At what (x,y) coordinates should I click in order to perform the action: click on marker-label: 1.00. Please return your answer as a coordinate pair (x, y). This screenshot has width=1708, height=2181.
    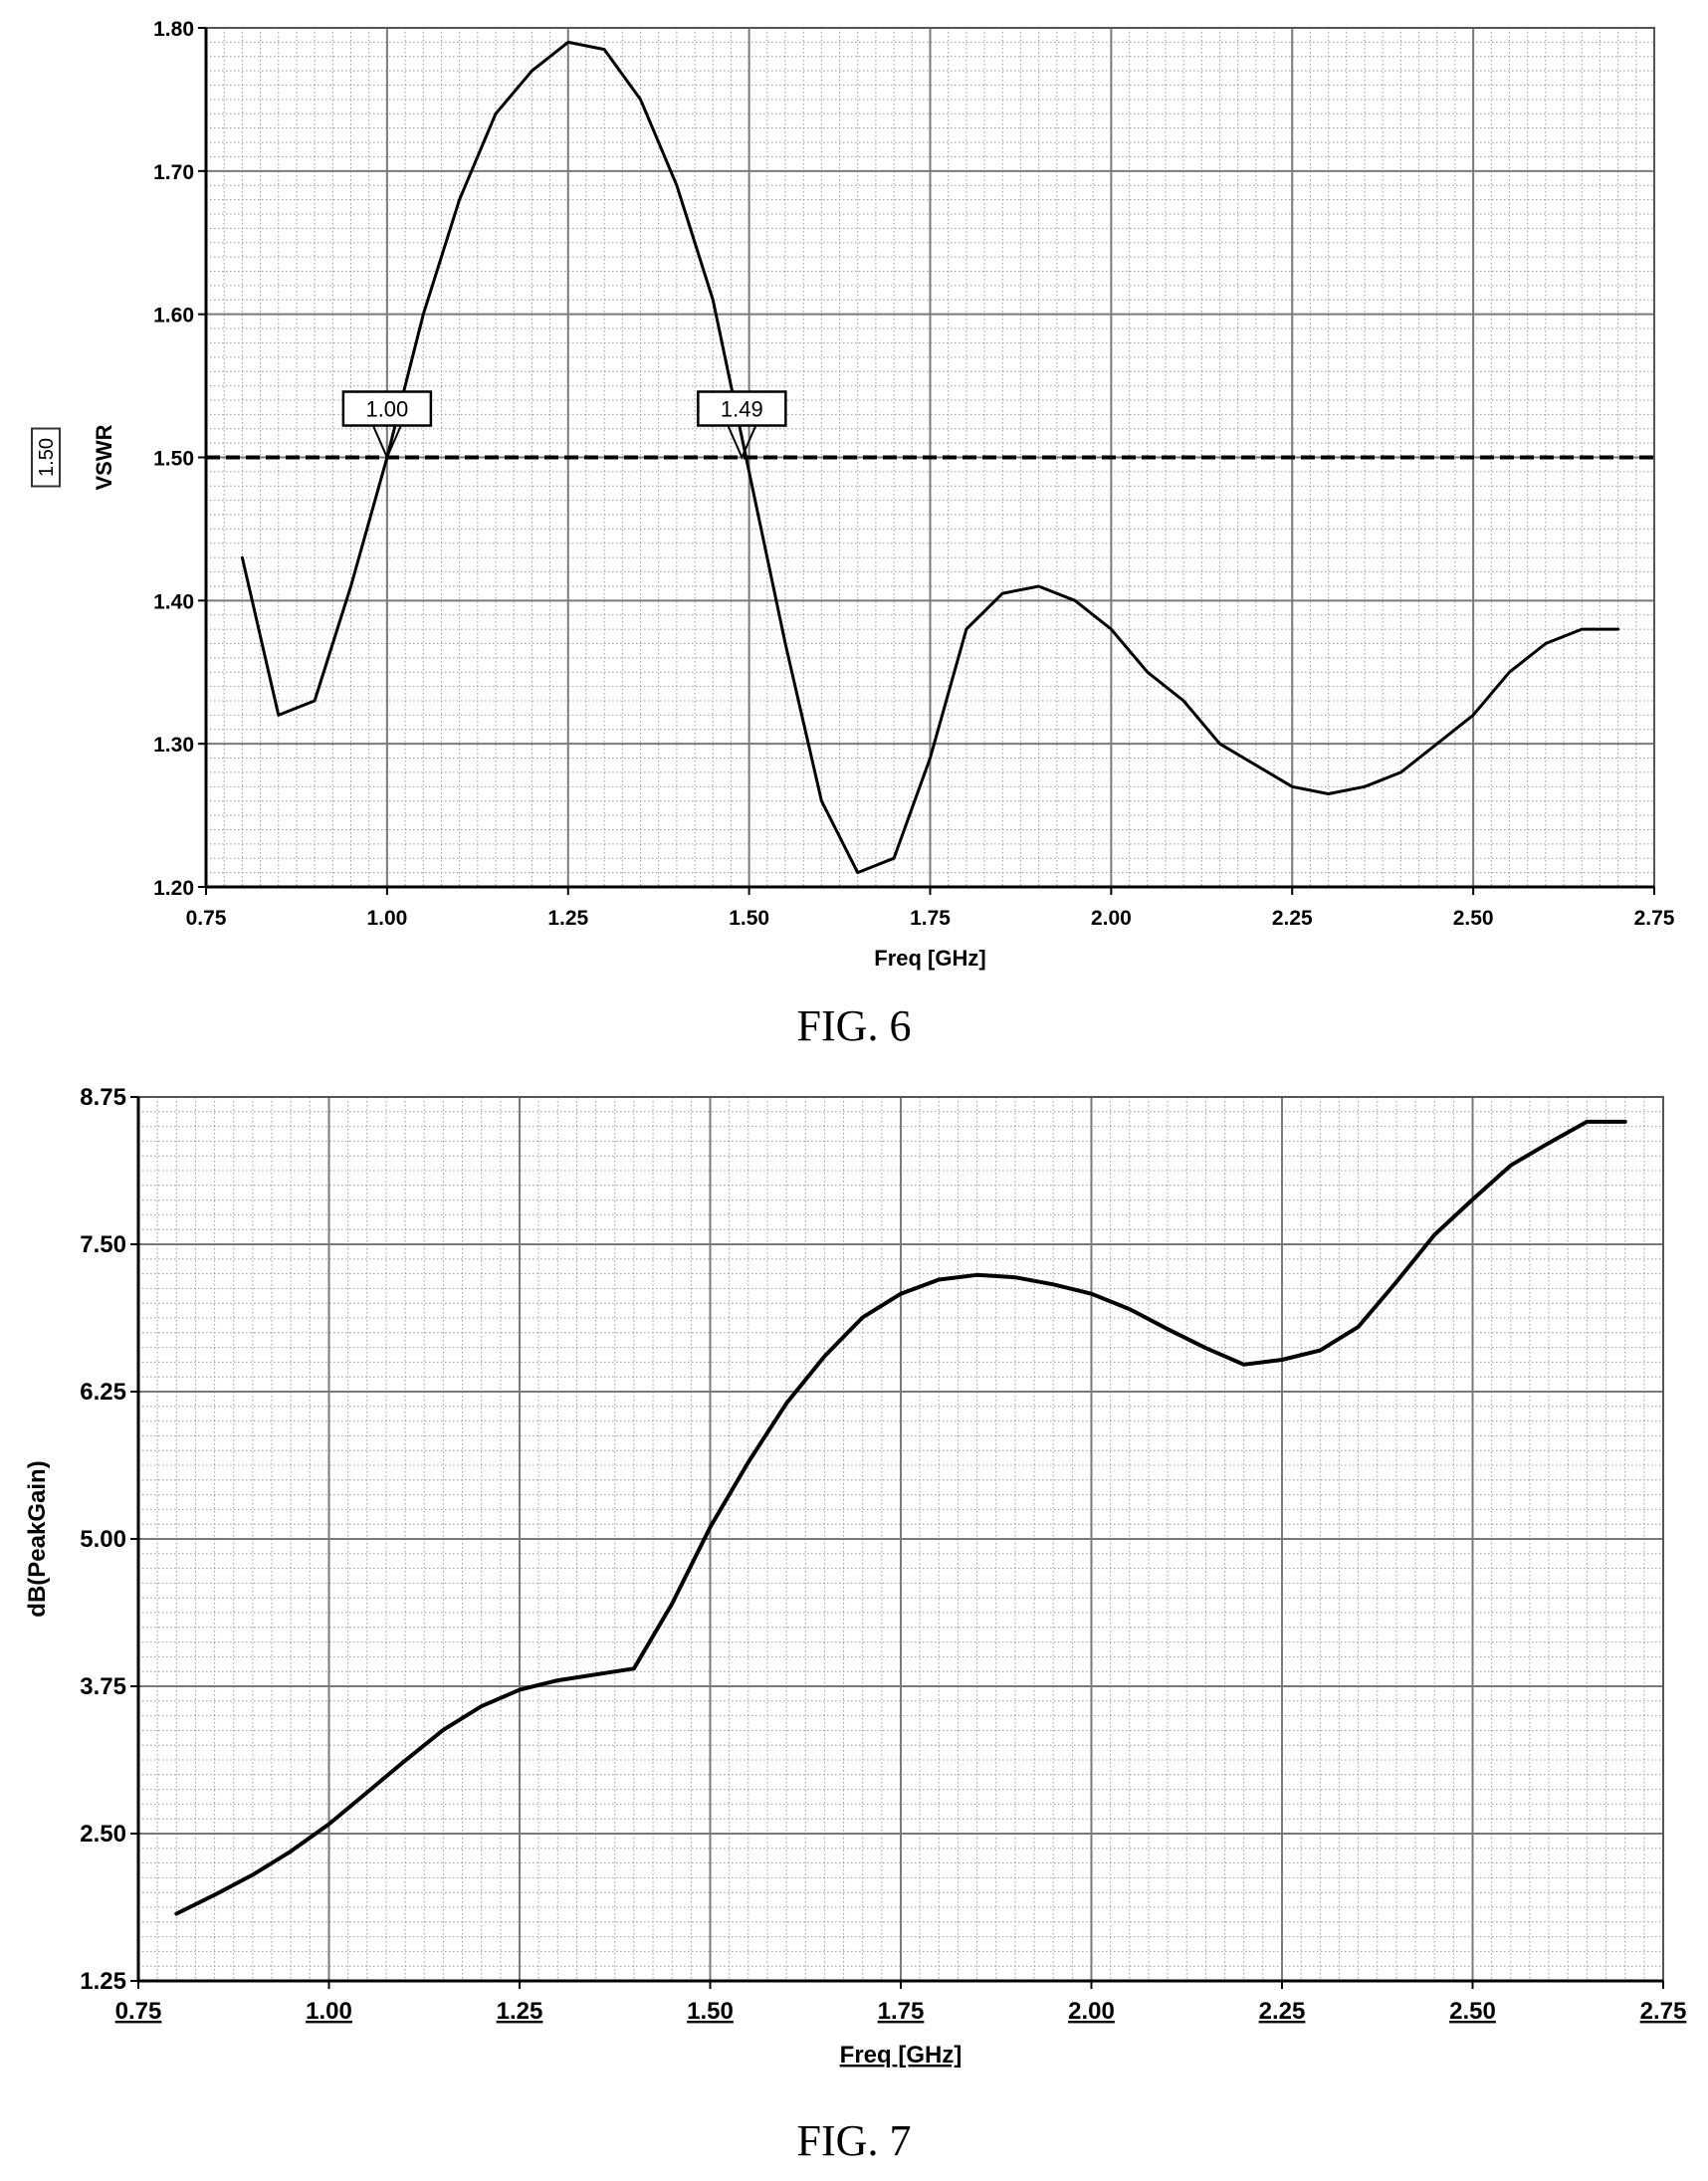
    Looking at the image, I should click on (386, 409).